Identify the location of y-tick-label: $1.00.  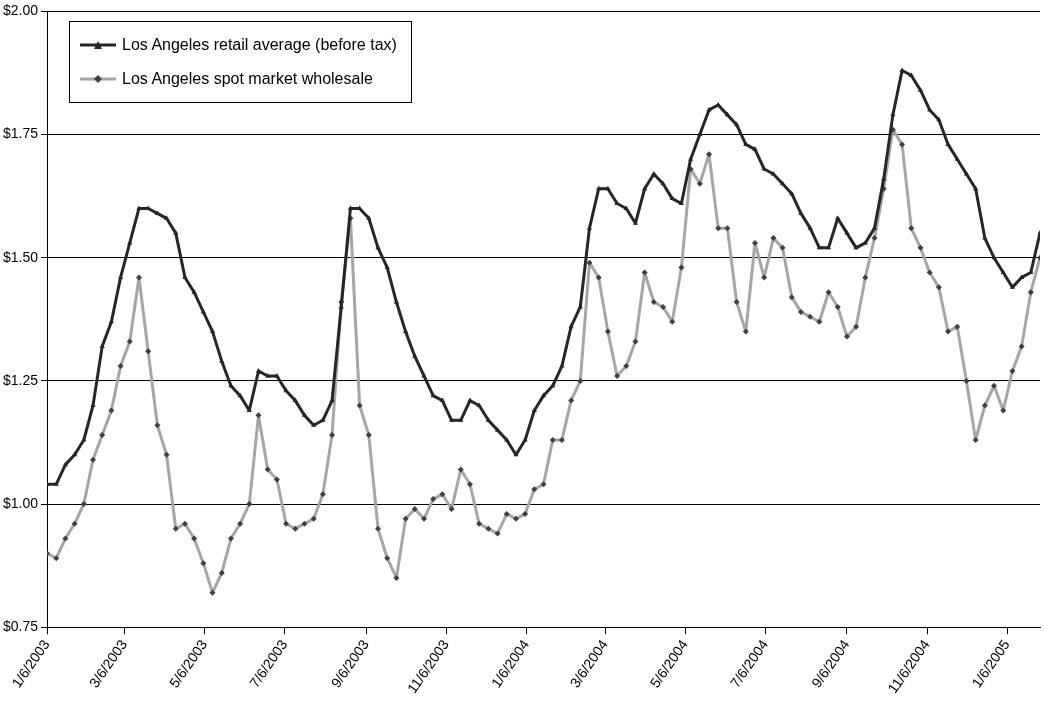
(20, 502).